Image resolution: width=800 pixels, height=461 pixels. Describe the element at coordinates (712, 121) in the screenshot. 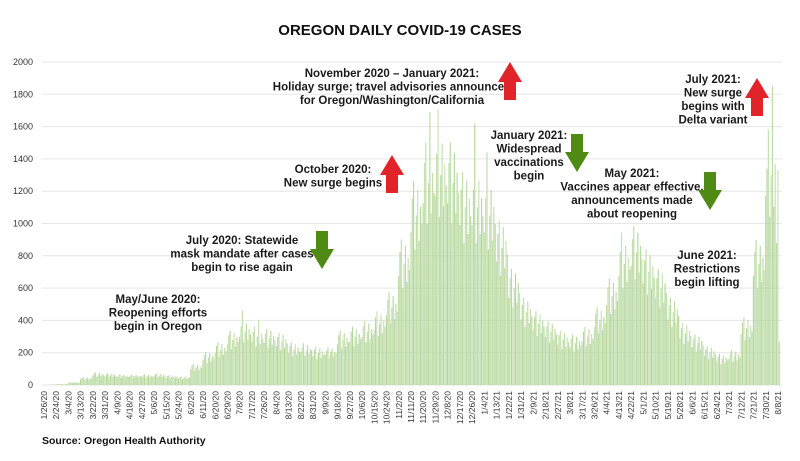

I see `annotation-text: Delta variant` at that location.